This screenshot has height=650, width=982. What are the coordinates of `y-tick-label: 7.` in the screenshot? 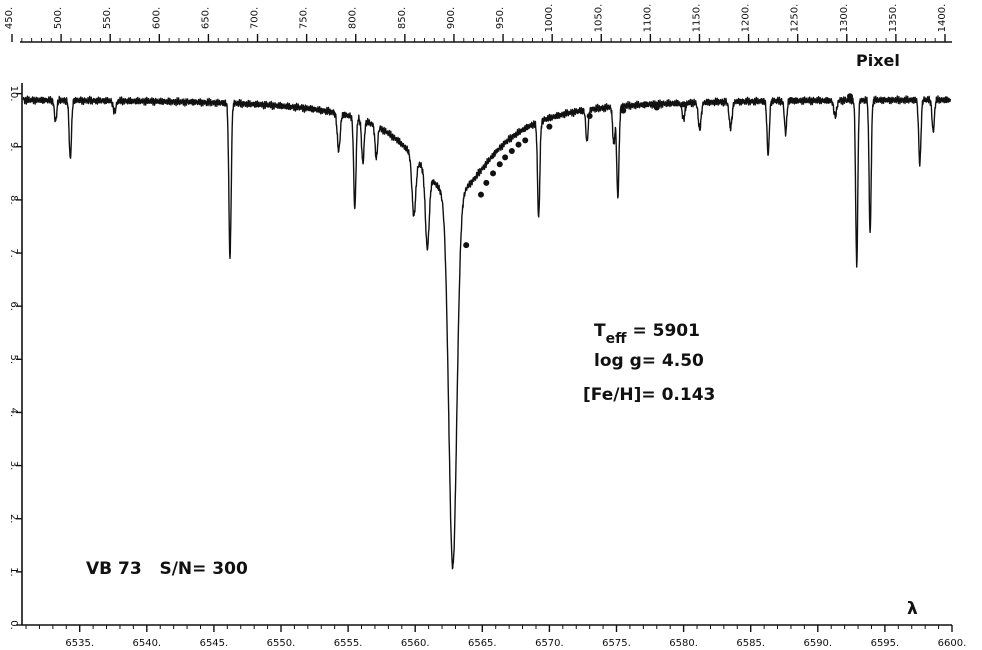 It's located at (13, 253).